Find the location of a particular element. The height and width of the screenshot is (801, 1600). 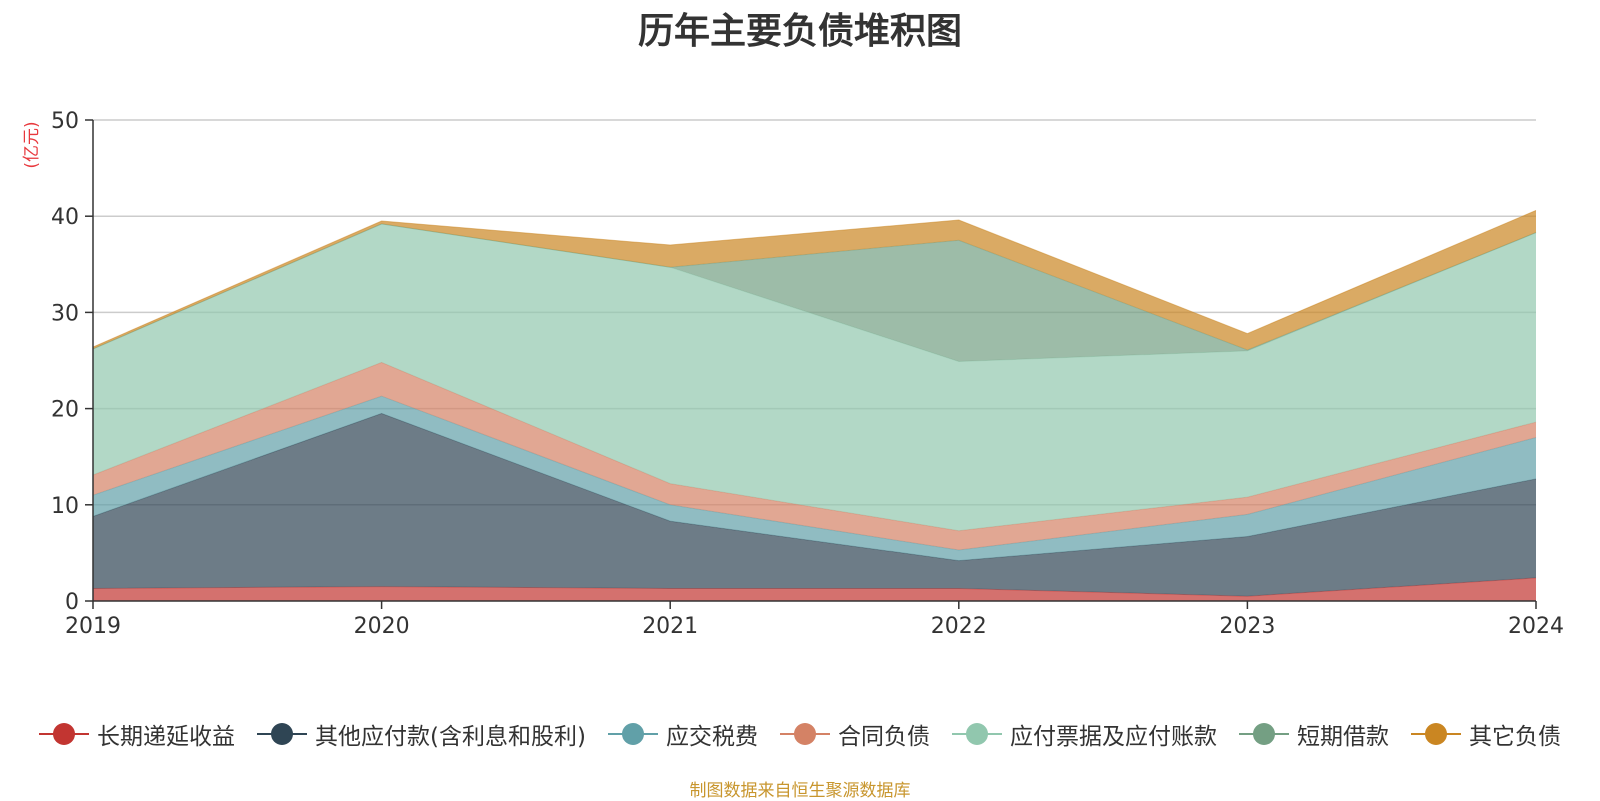

legend-item-0: 长期递延收益 is located at coordinates (137, 734).